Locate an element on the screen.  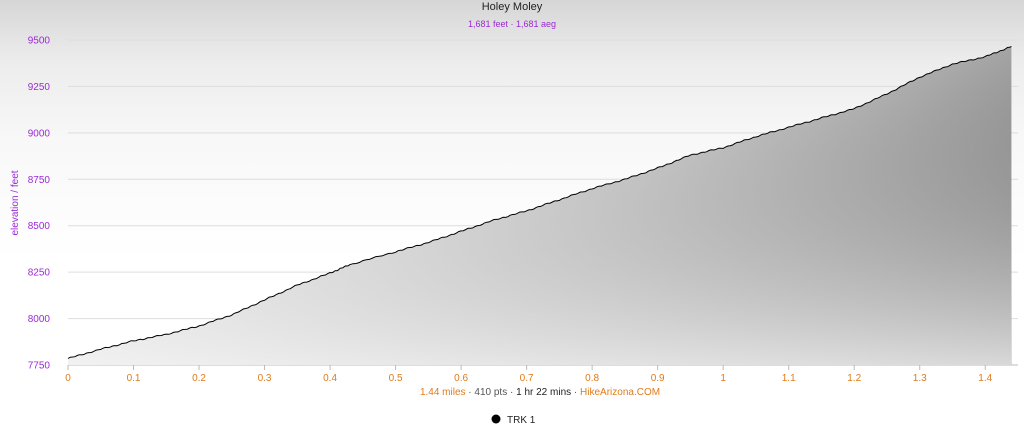
y-tick-label: 7750 is located at coordinates (39, 366).